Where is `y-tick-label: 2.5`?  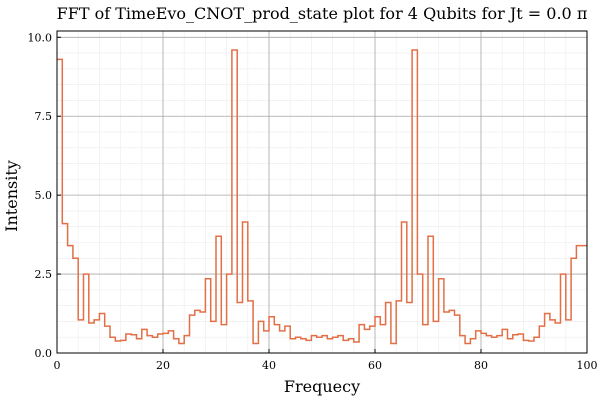 y-tick-label: 2.5 is located at coordinates (44, 274).